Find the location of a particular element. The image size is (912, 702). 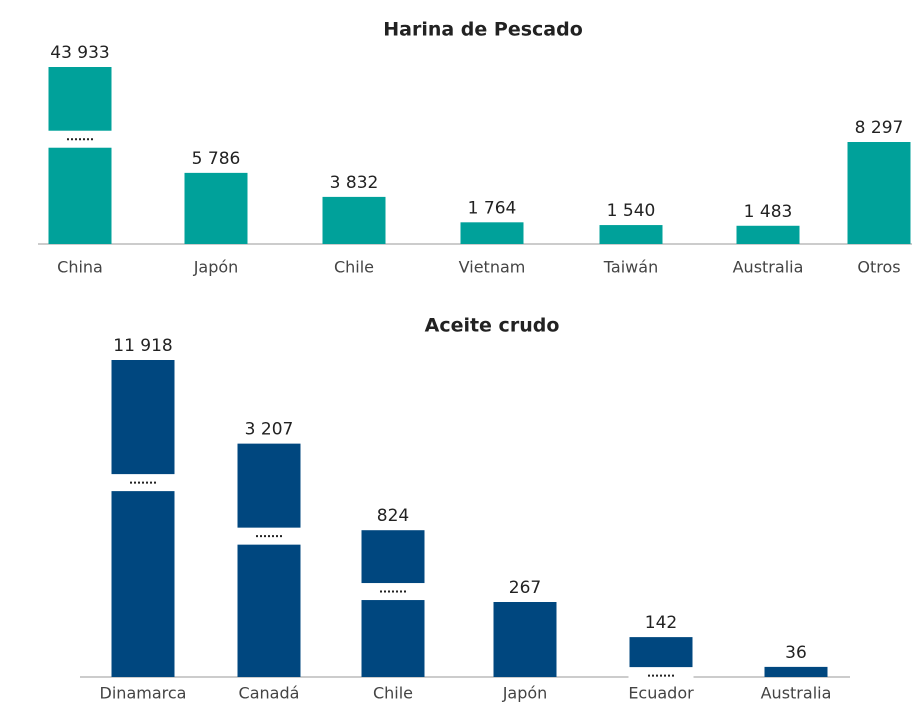

value-label: 36 is located at coordinates (796, 653).